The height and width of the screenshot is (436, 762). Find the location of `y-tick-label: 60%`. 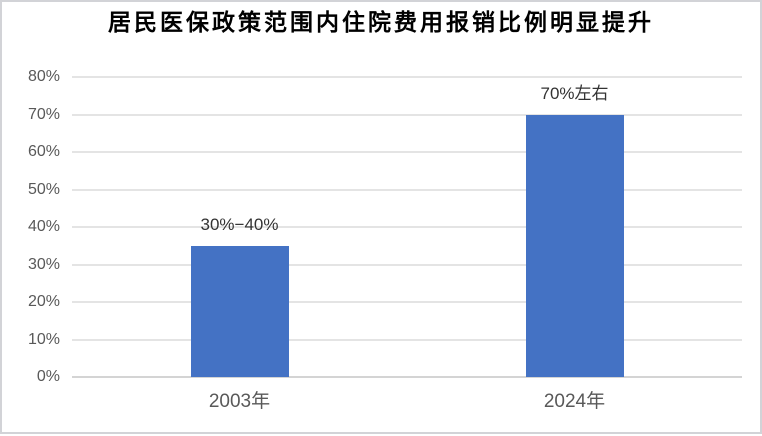

y-tick-label: 60% is located at coordinates (43, 151).